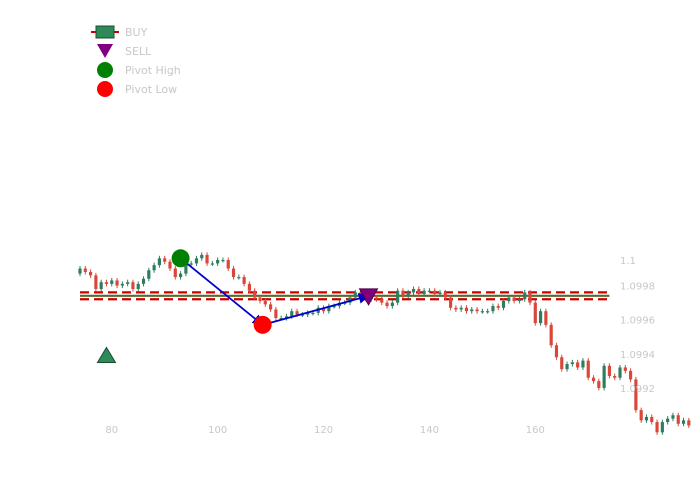  Describe the element at coordinates (105, 70) in the screenshot. I see `legend-pivot-high-icon` at that location.